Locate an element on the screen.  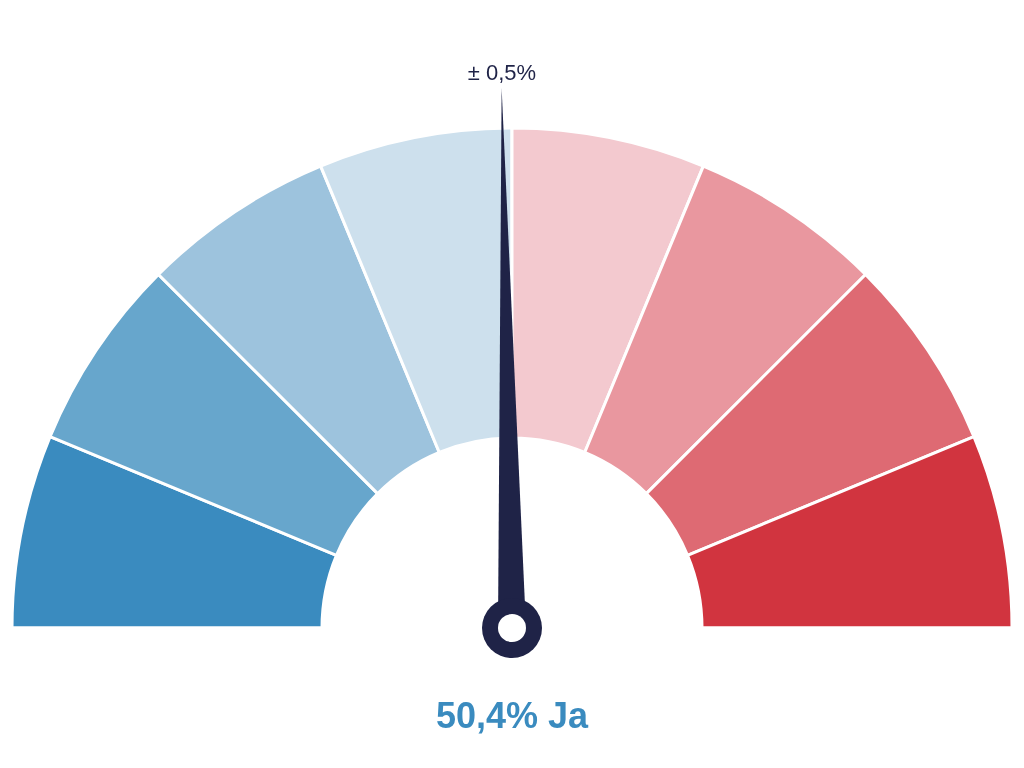
text: 50,4% Ja is located at coordinates (512, 715).